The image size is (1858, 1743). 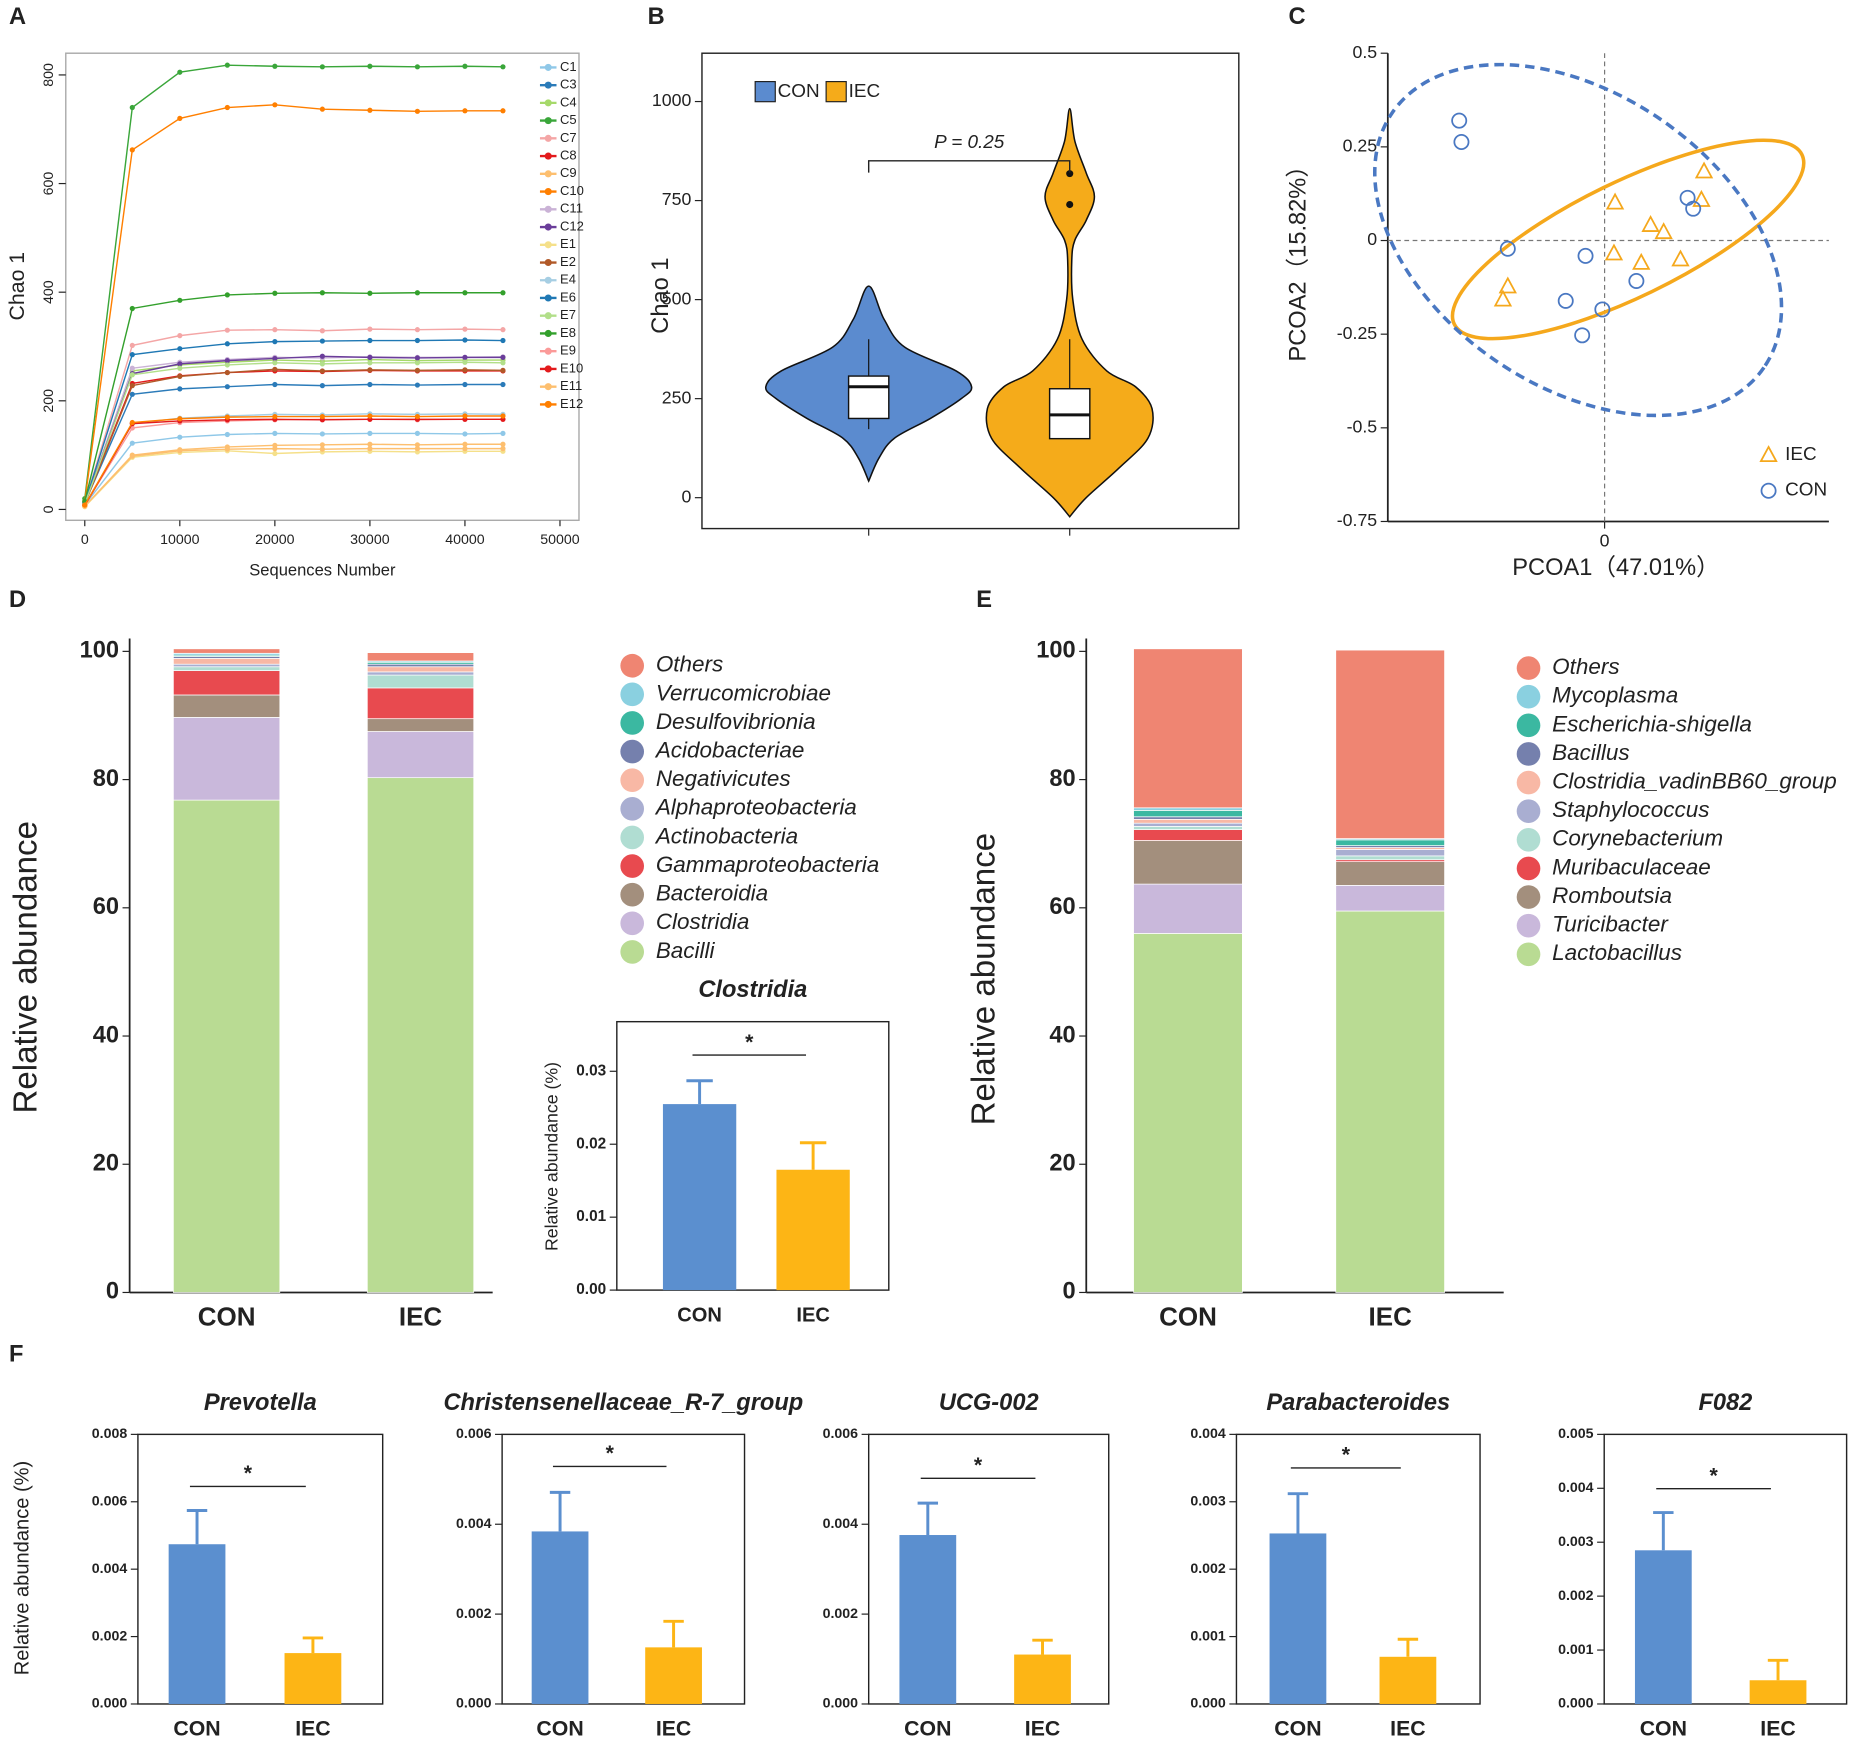 I want to click on box, so click(x=868, y=397).